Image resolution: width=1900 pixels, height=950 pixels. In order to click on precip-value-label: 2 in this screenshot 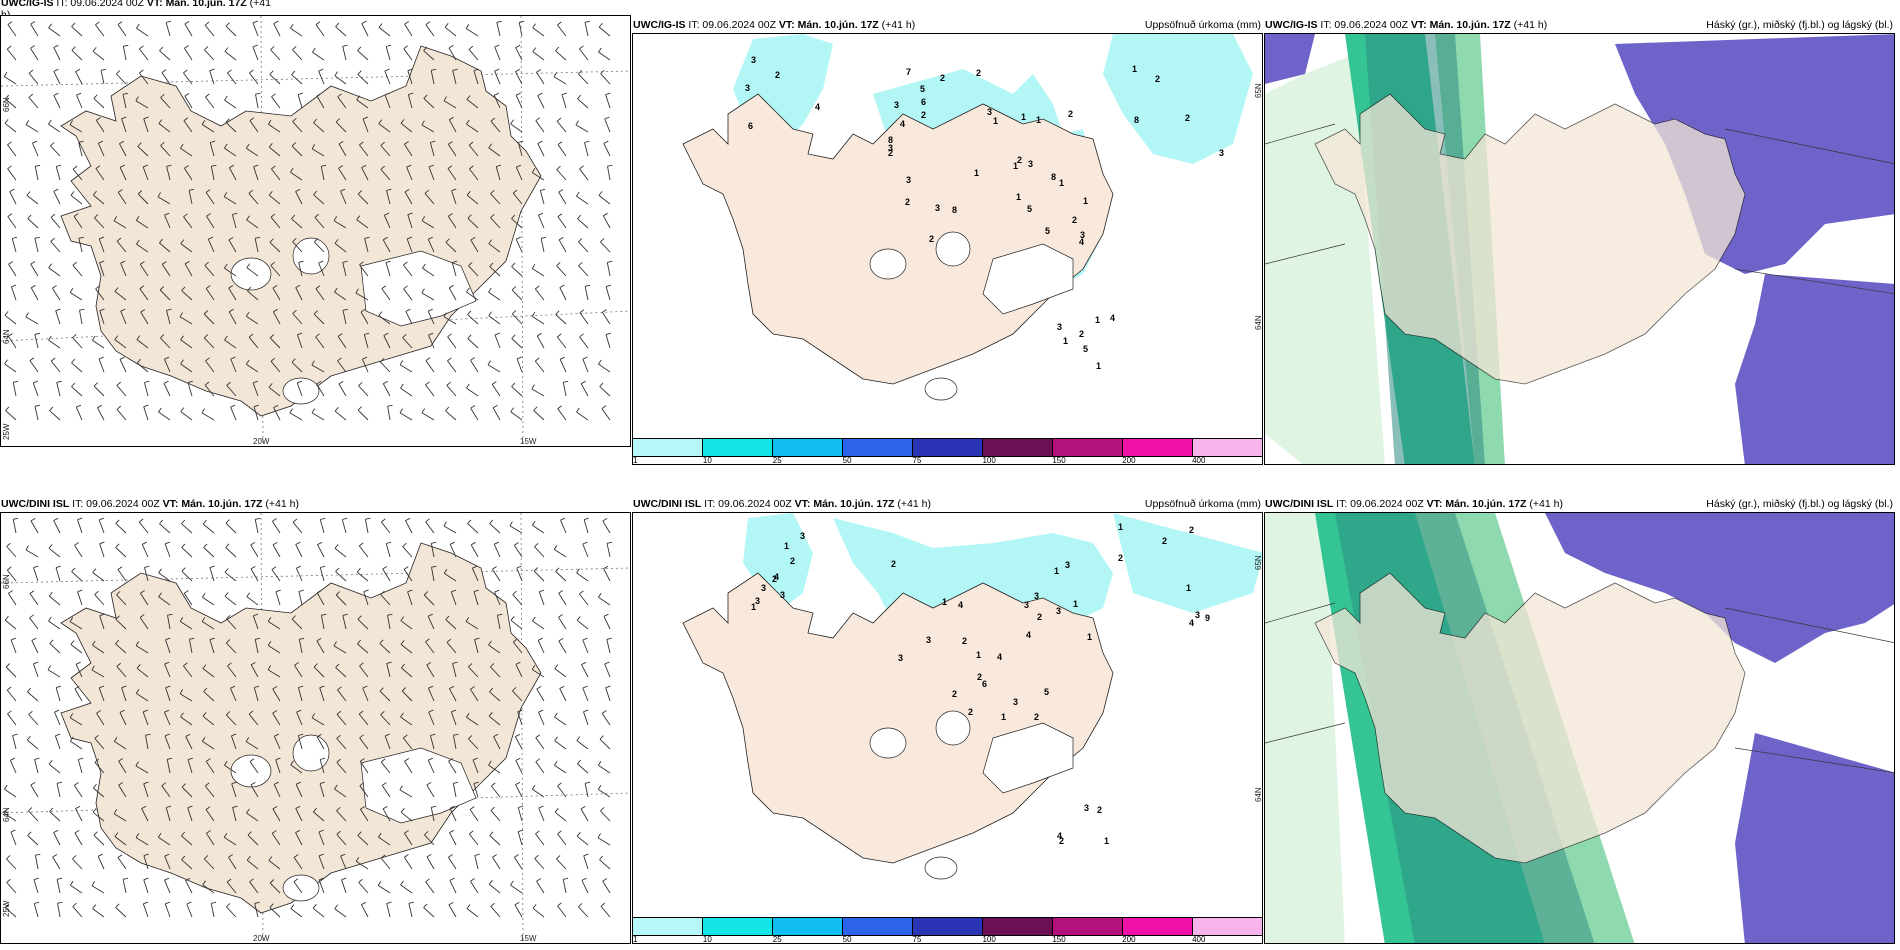, I will do `click(1157, 79)`.